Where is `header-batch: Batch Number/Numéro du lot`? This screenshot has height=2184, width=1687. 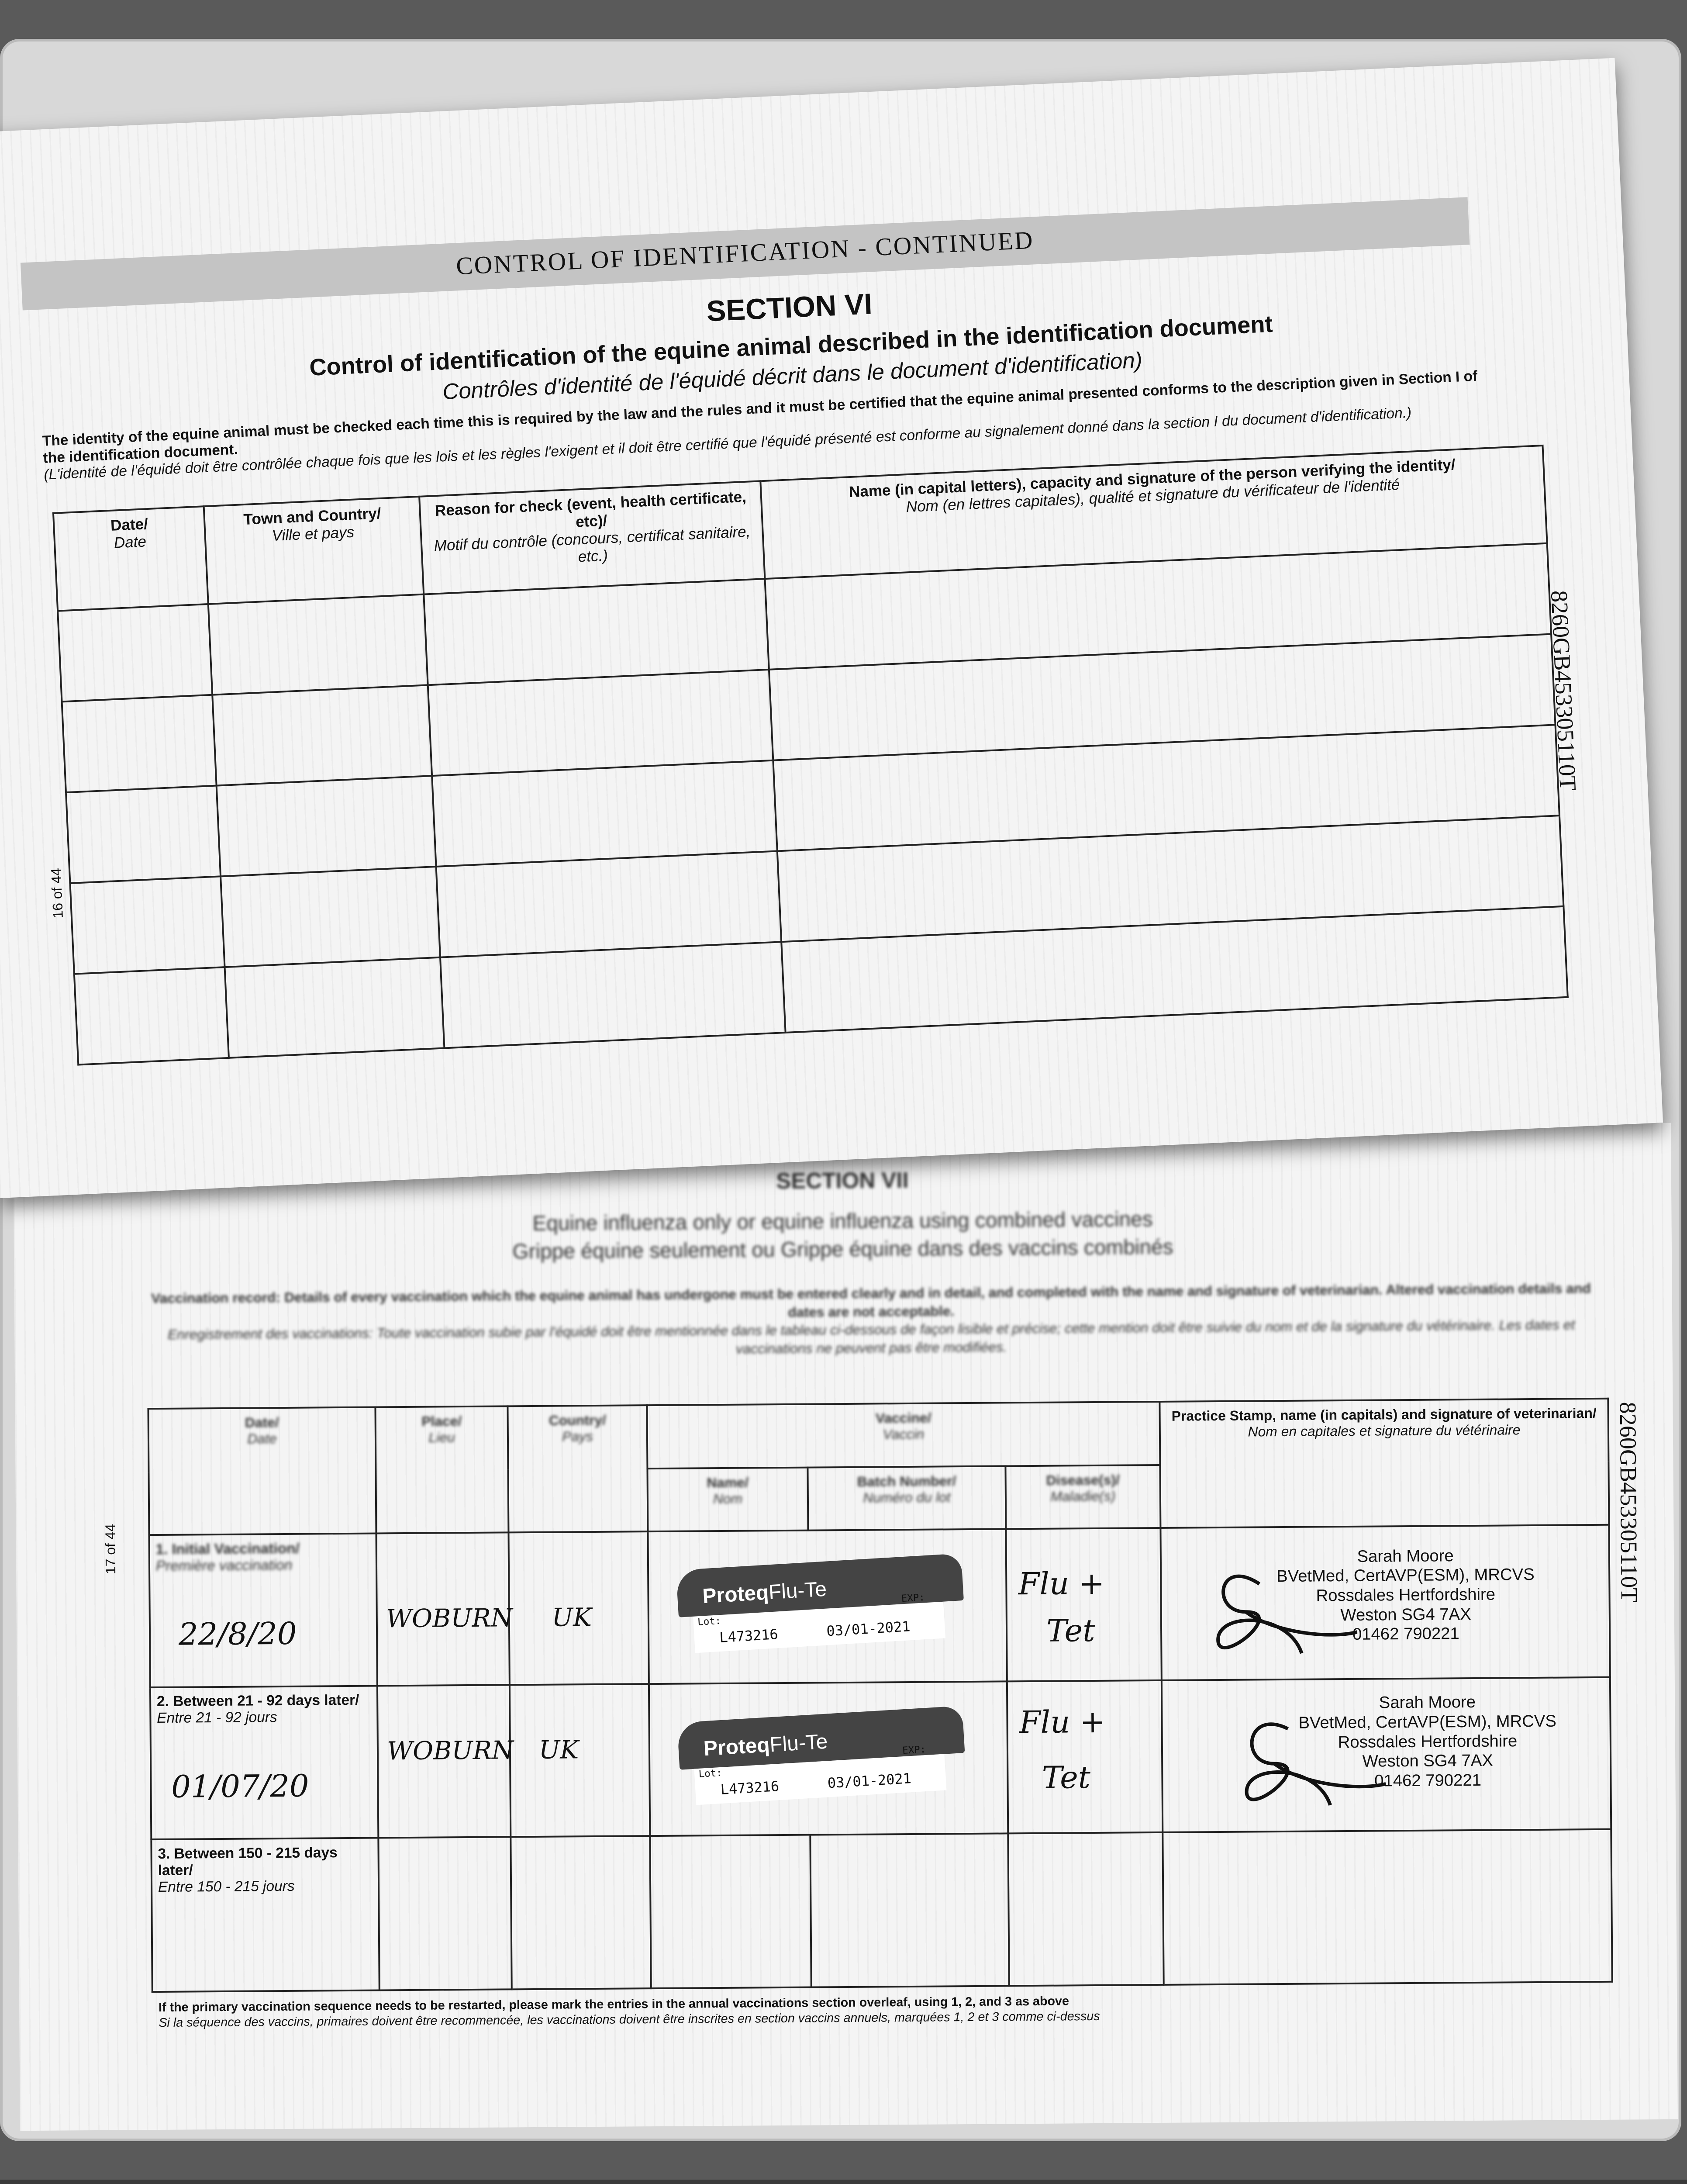 header-batch: Batch Number/Numéro du lot is located at coordinates (906, 1498).